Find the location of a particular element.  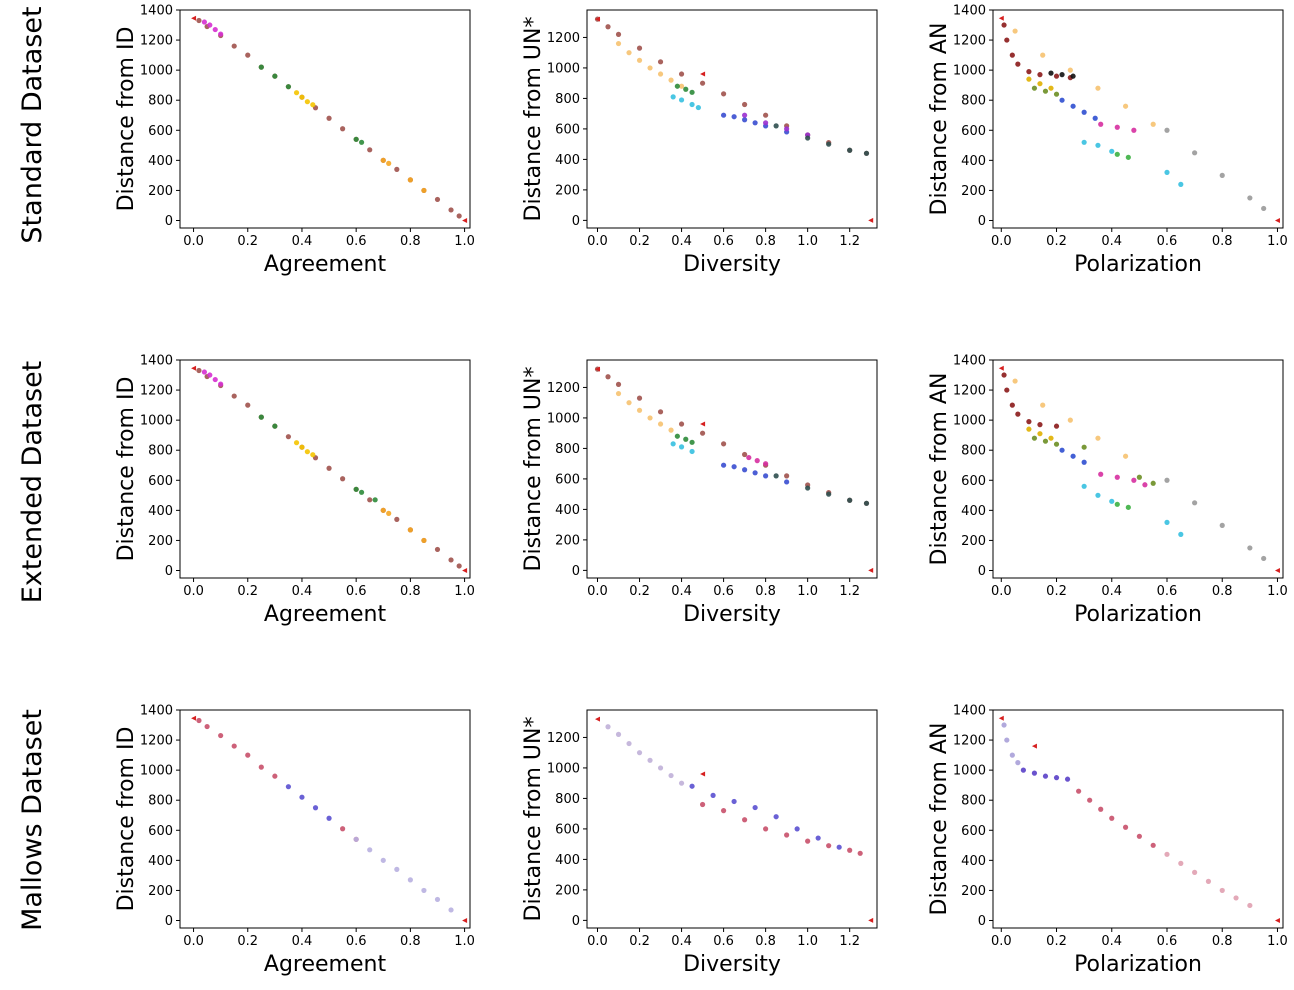

y-tick-label: 1400 is located at coordinates (156, 11).